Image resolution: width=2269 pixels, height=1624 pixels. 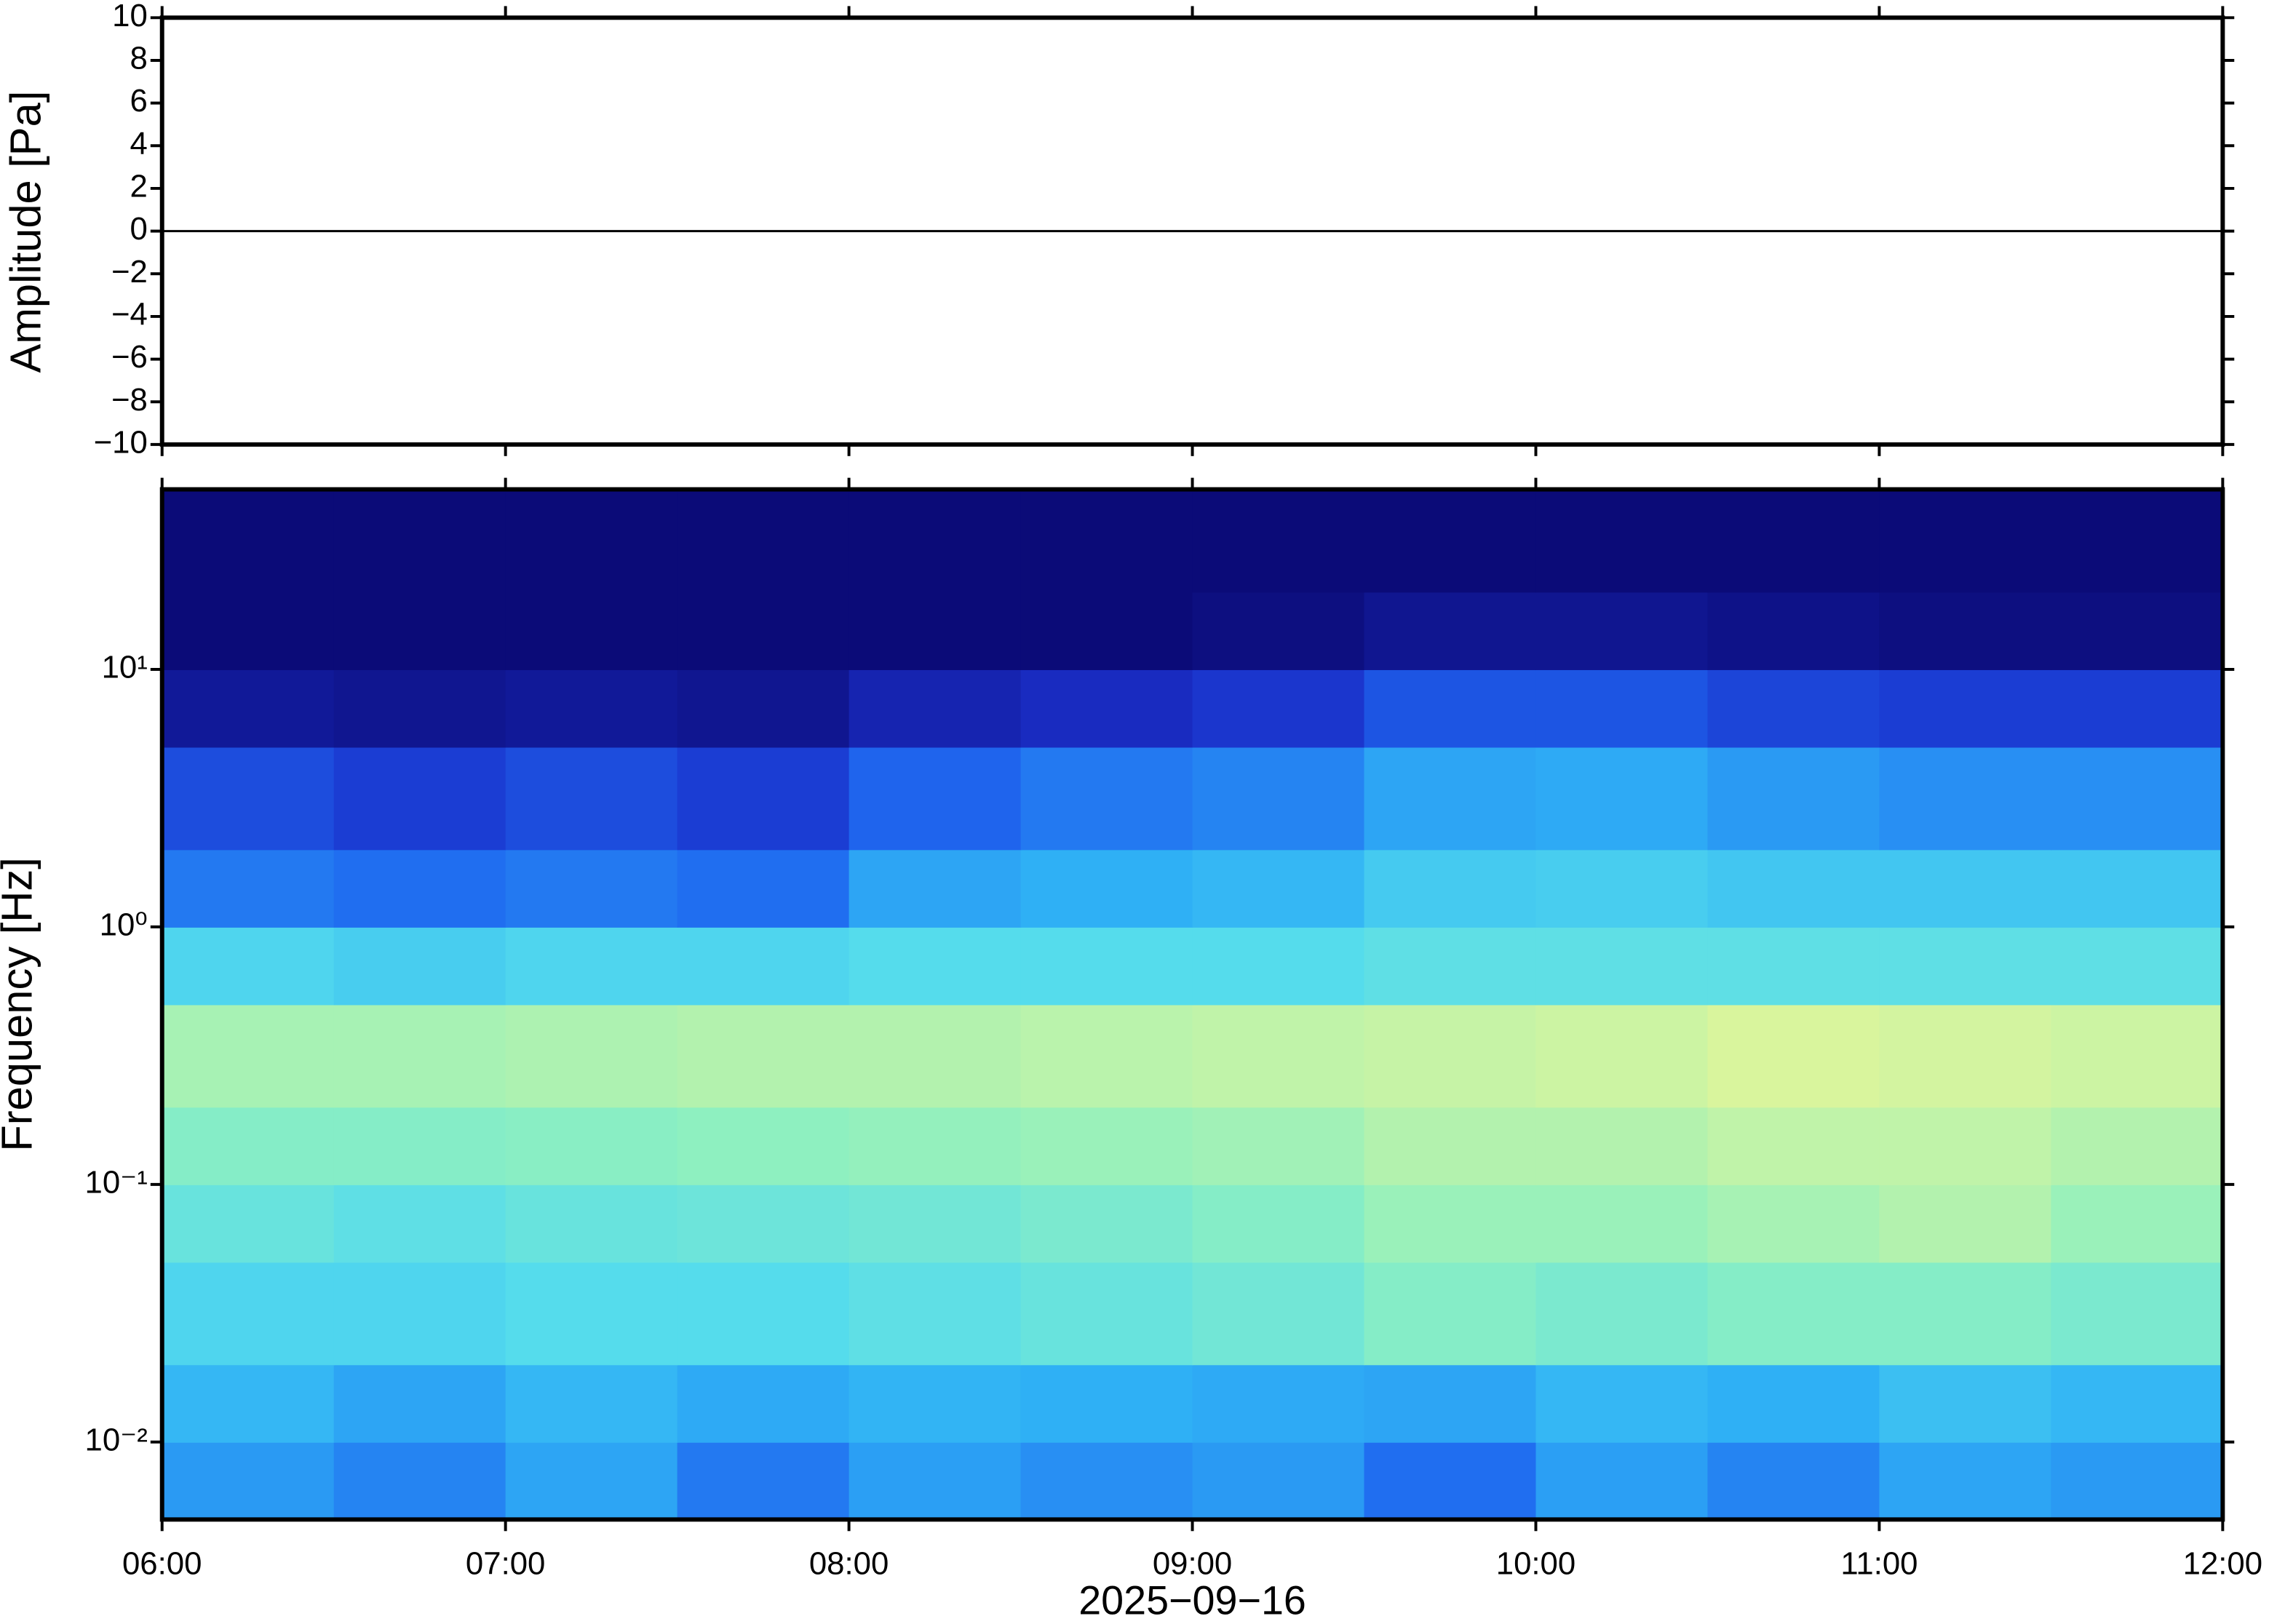 I want to click on y-tick-label: −8, so click(x=130, y=400).